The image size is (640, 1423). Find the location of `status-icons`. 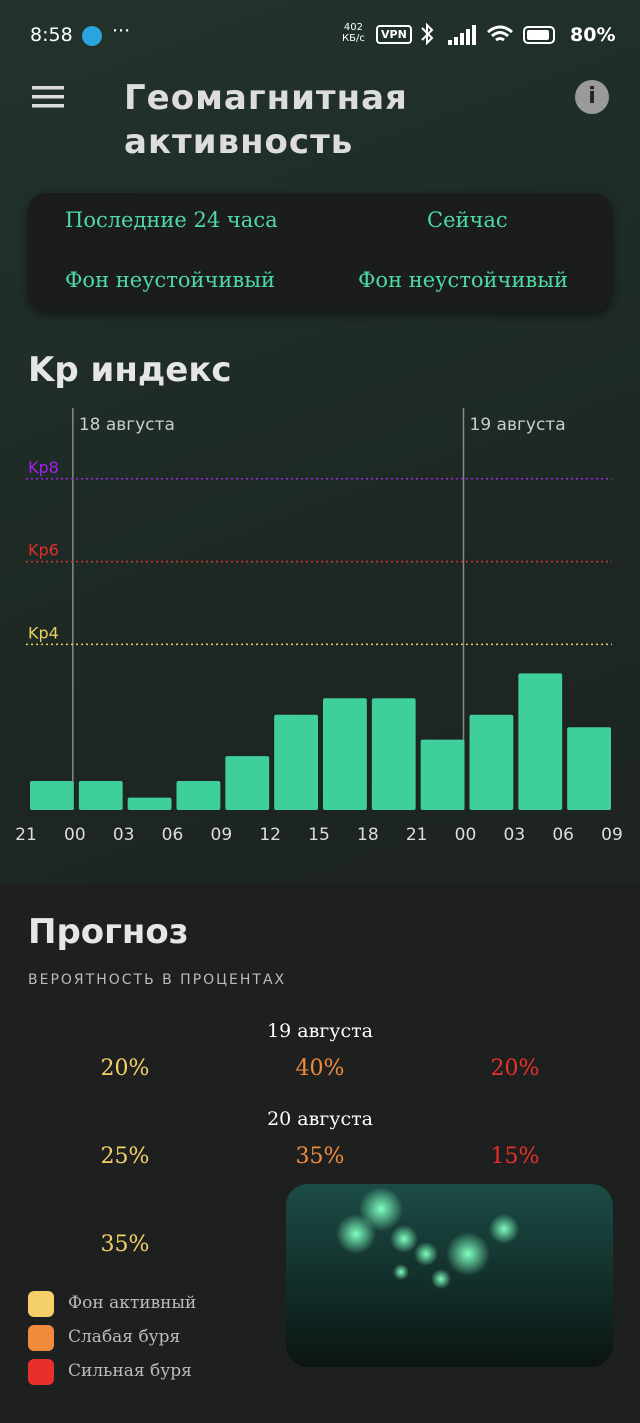

status-icons is located at coordinates (488, 34).